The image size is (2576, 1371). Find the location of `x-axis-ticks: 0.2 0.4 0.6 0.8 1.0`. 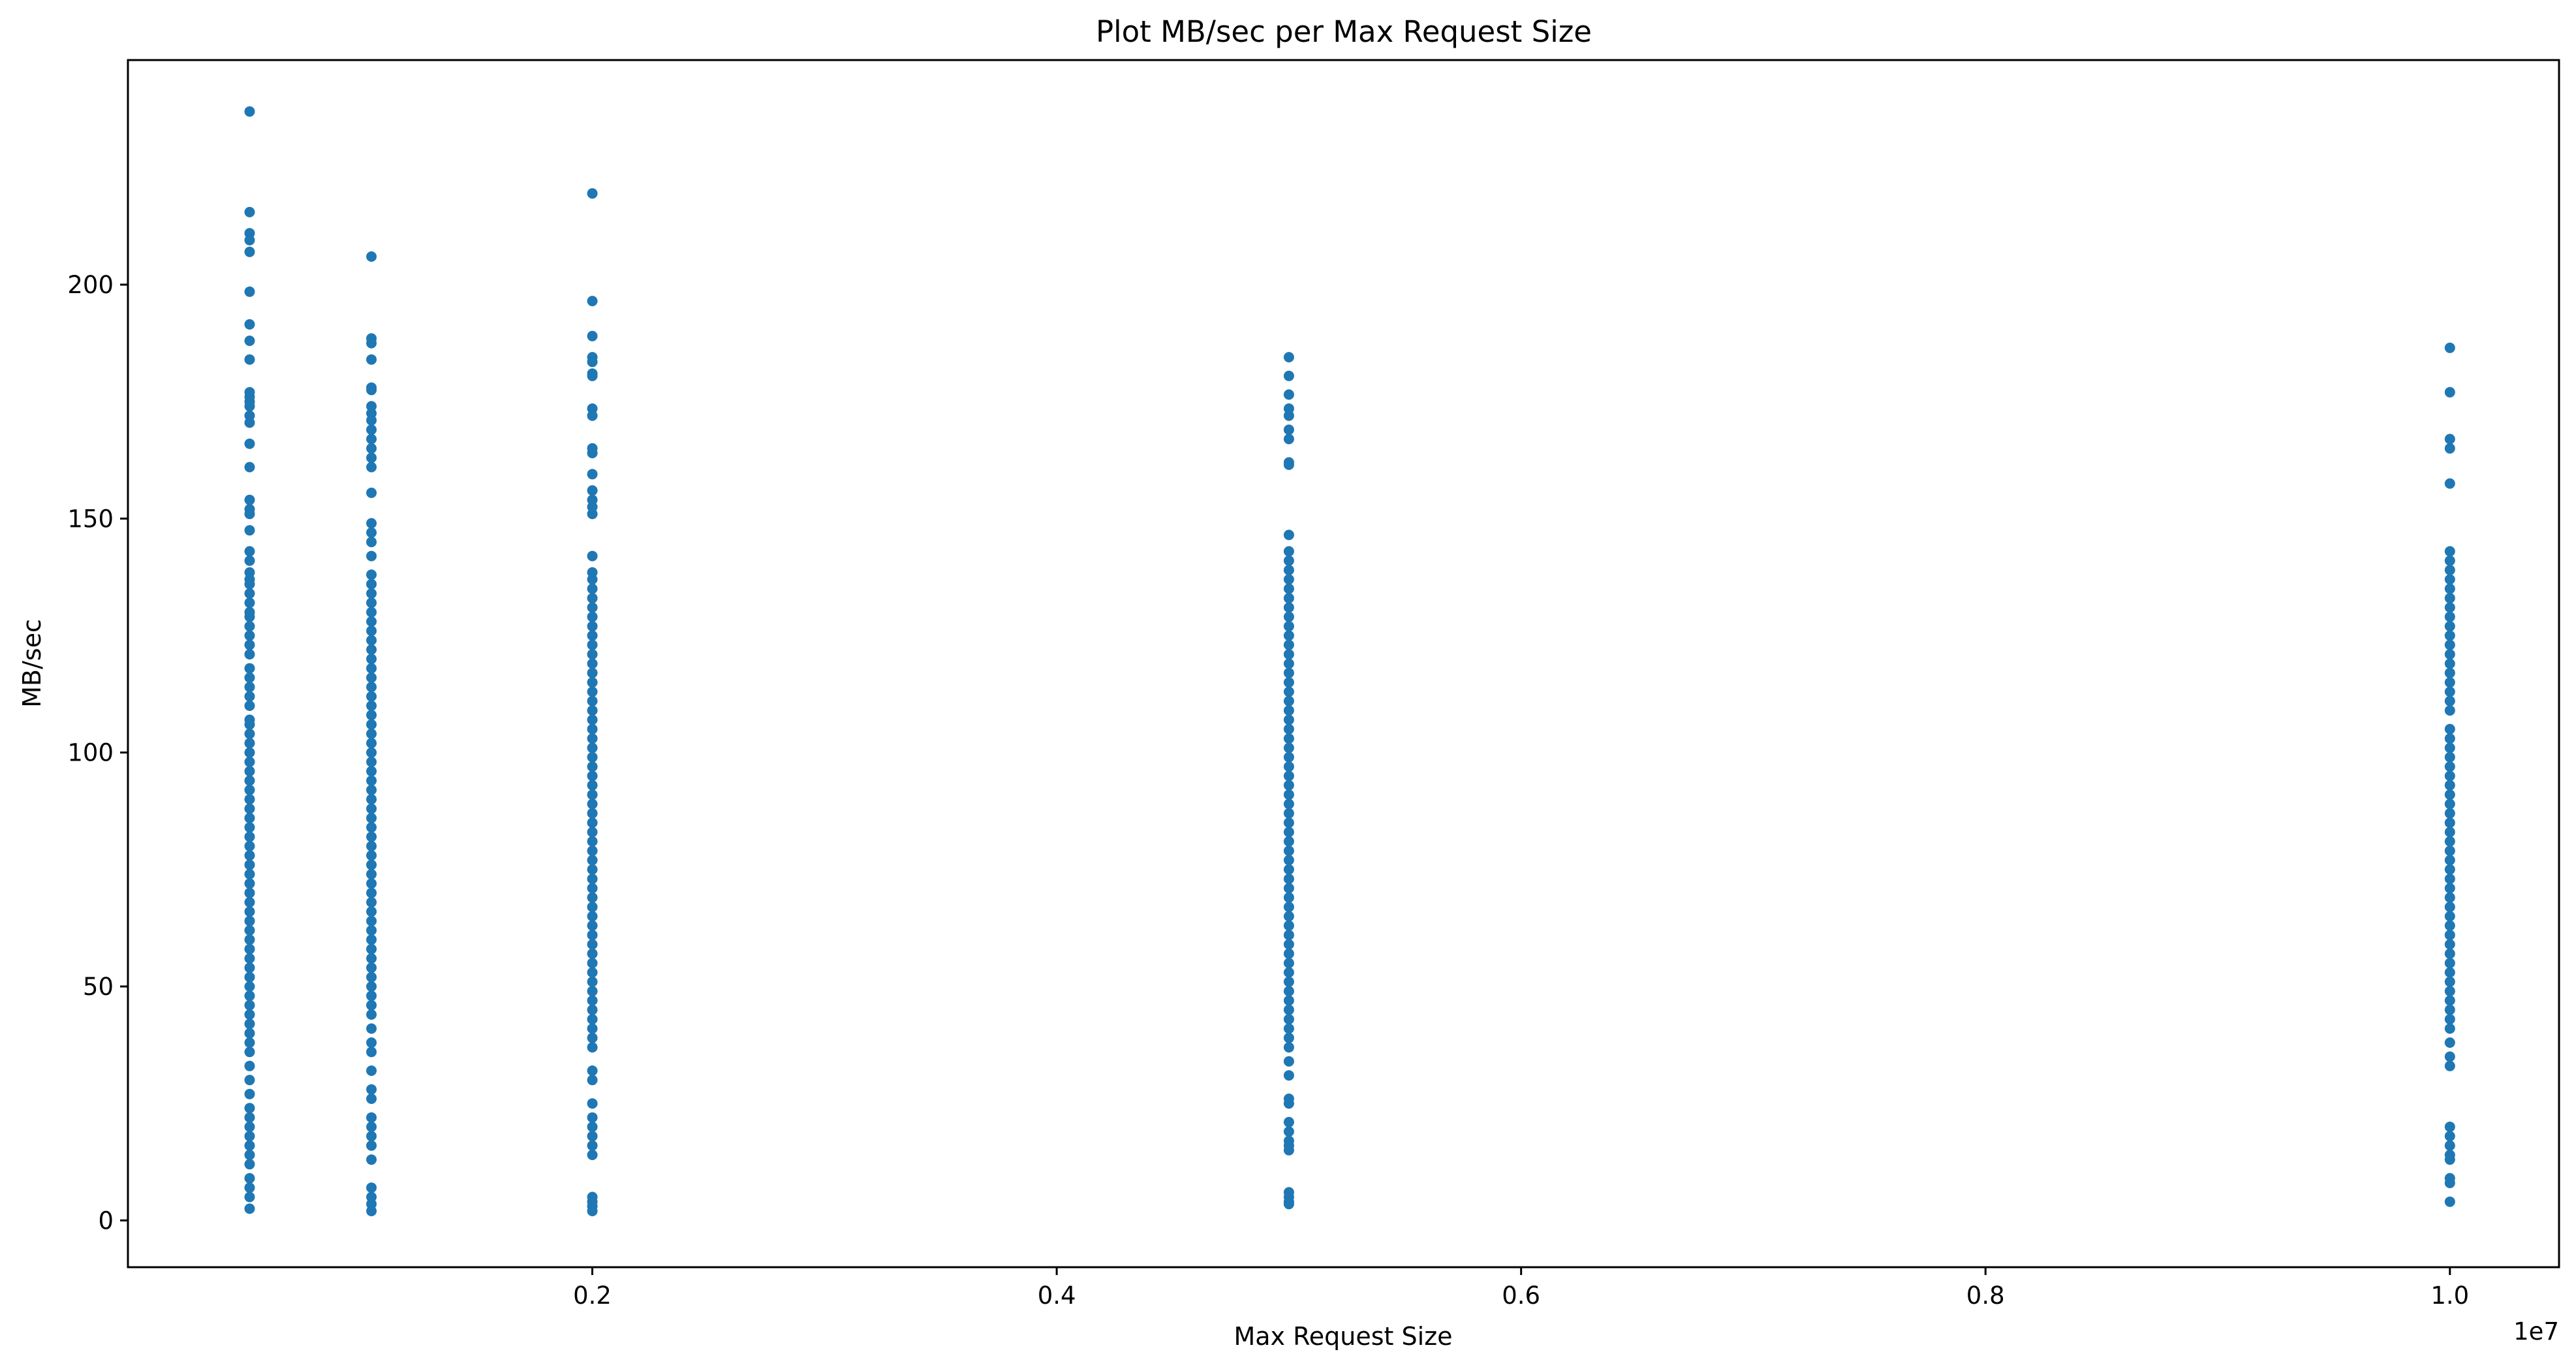

x-axis-ticks: 0.2 0.4 0.6 0.8 1.0 is located at coordinates (1521, 1288).